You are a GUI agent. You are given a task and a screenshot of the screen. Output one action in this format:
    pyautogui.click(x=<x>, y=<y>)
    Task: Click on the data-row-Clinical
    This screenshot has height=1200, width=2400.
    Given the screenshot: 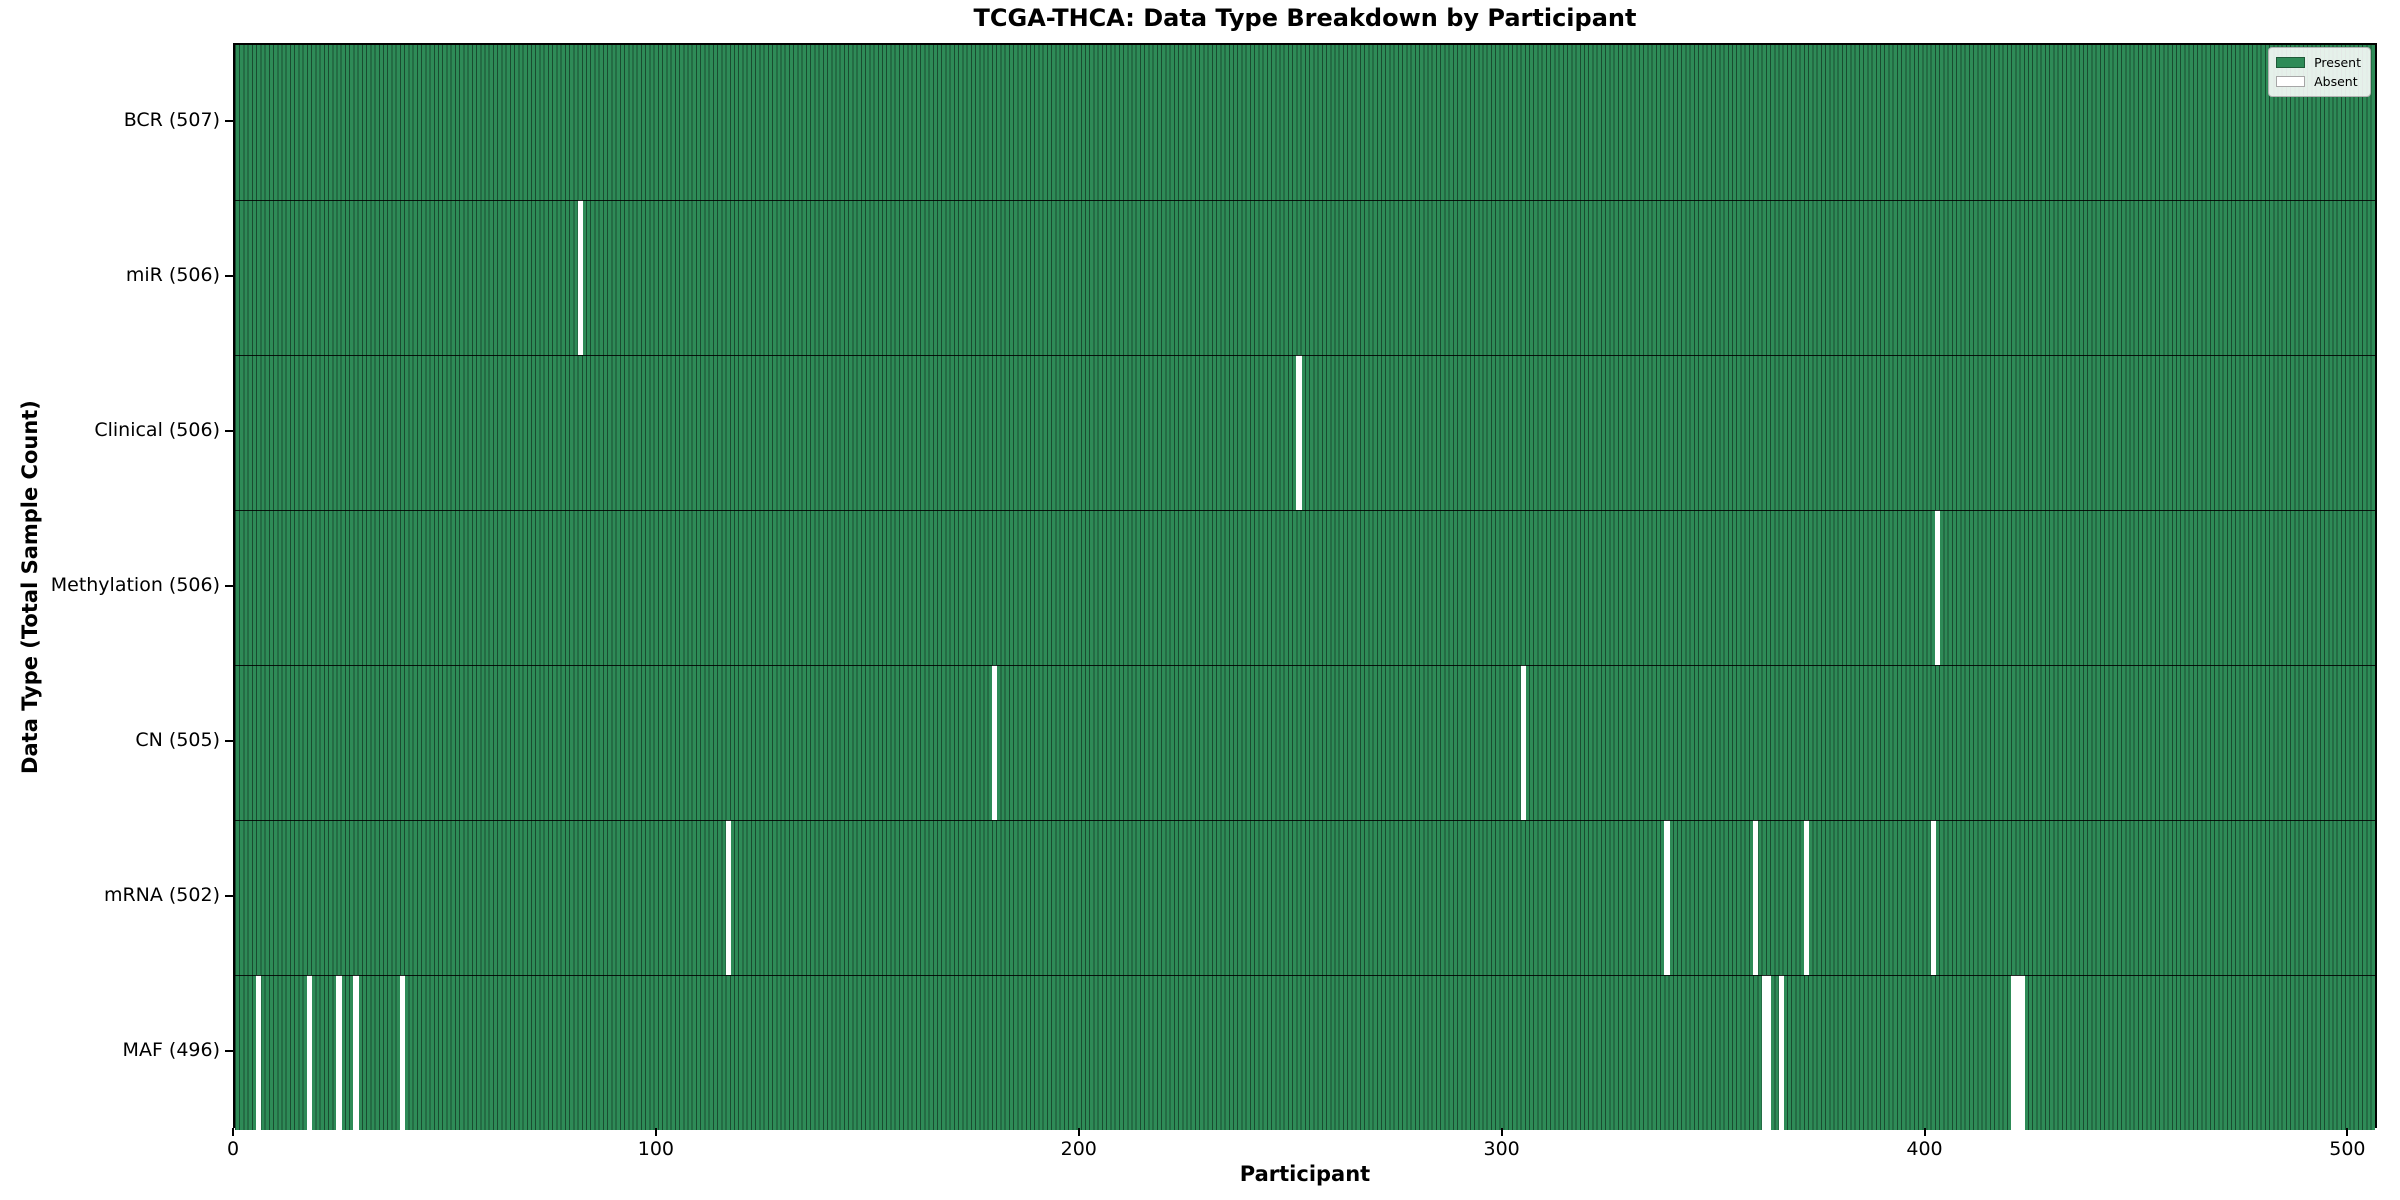 What is the action you would take?
    pyautogui.click(x=1305, y=432)
    